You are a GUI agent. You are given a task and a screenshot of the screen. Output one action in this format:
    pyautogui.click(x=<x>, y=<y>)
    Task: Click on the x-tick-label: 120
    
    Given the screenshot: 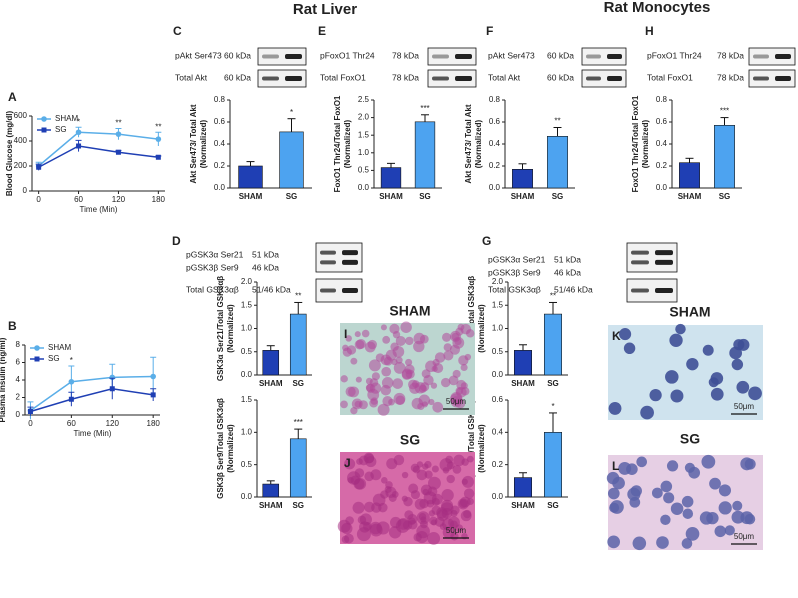 What is the action you would take?
    pyautogui.click(x=113, y=423)
    